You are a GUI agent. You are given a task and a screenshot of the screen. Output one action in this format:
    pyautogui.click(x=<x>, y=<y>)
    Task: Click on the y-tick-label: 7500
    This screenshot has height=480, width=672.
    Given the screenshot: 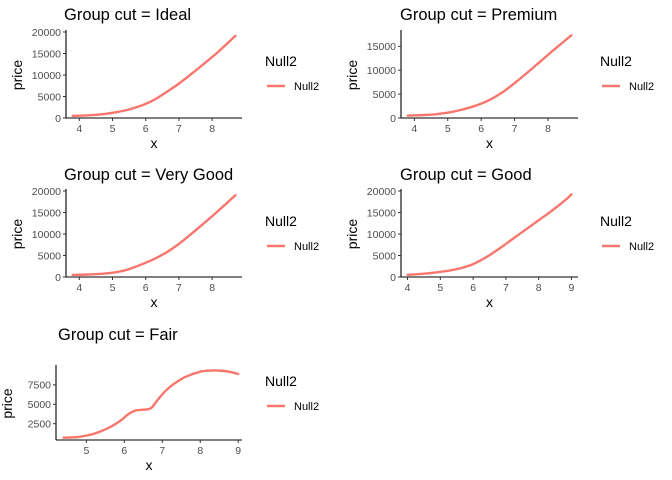 What is the action you would take?
    pyautogui.click(x=40, y=386)
    